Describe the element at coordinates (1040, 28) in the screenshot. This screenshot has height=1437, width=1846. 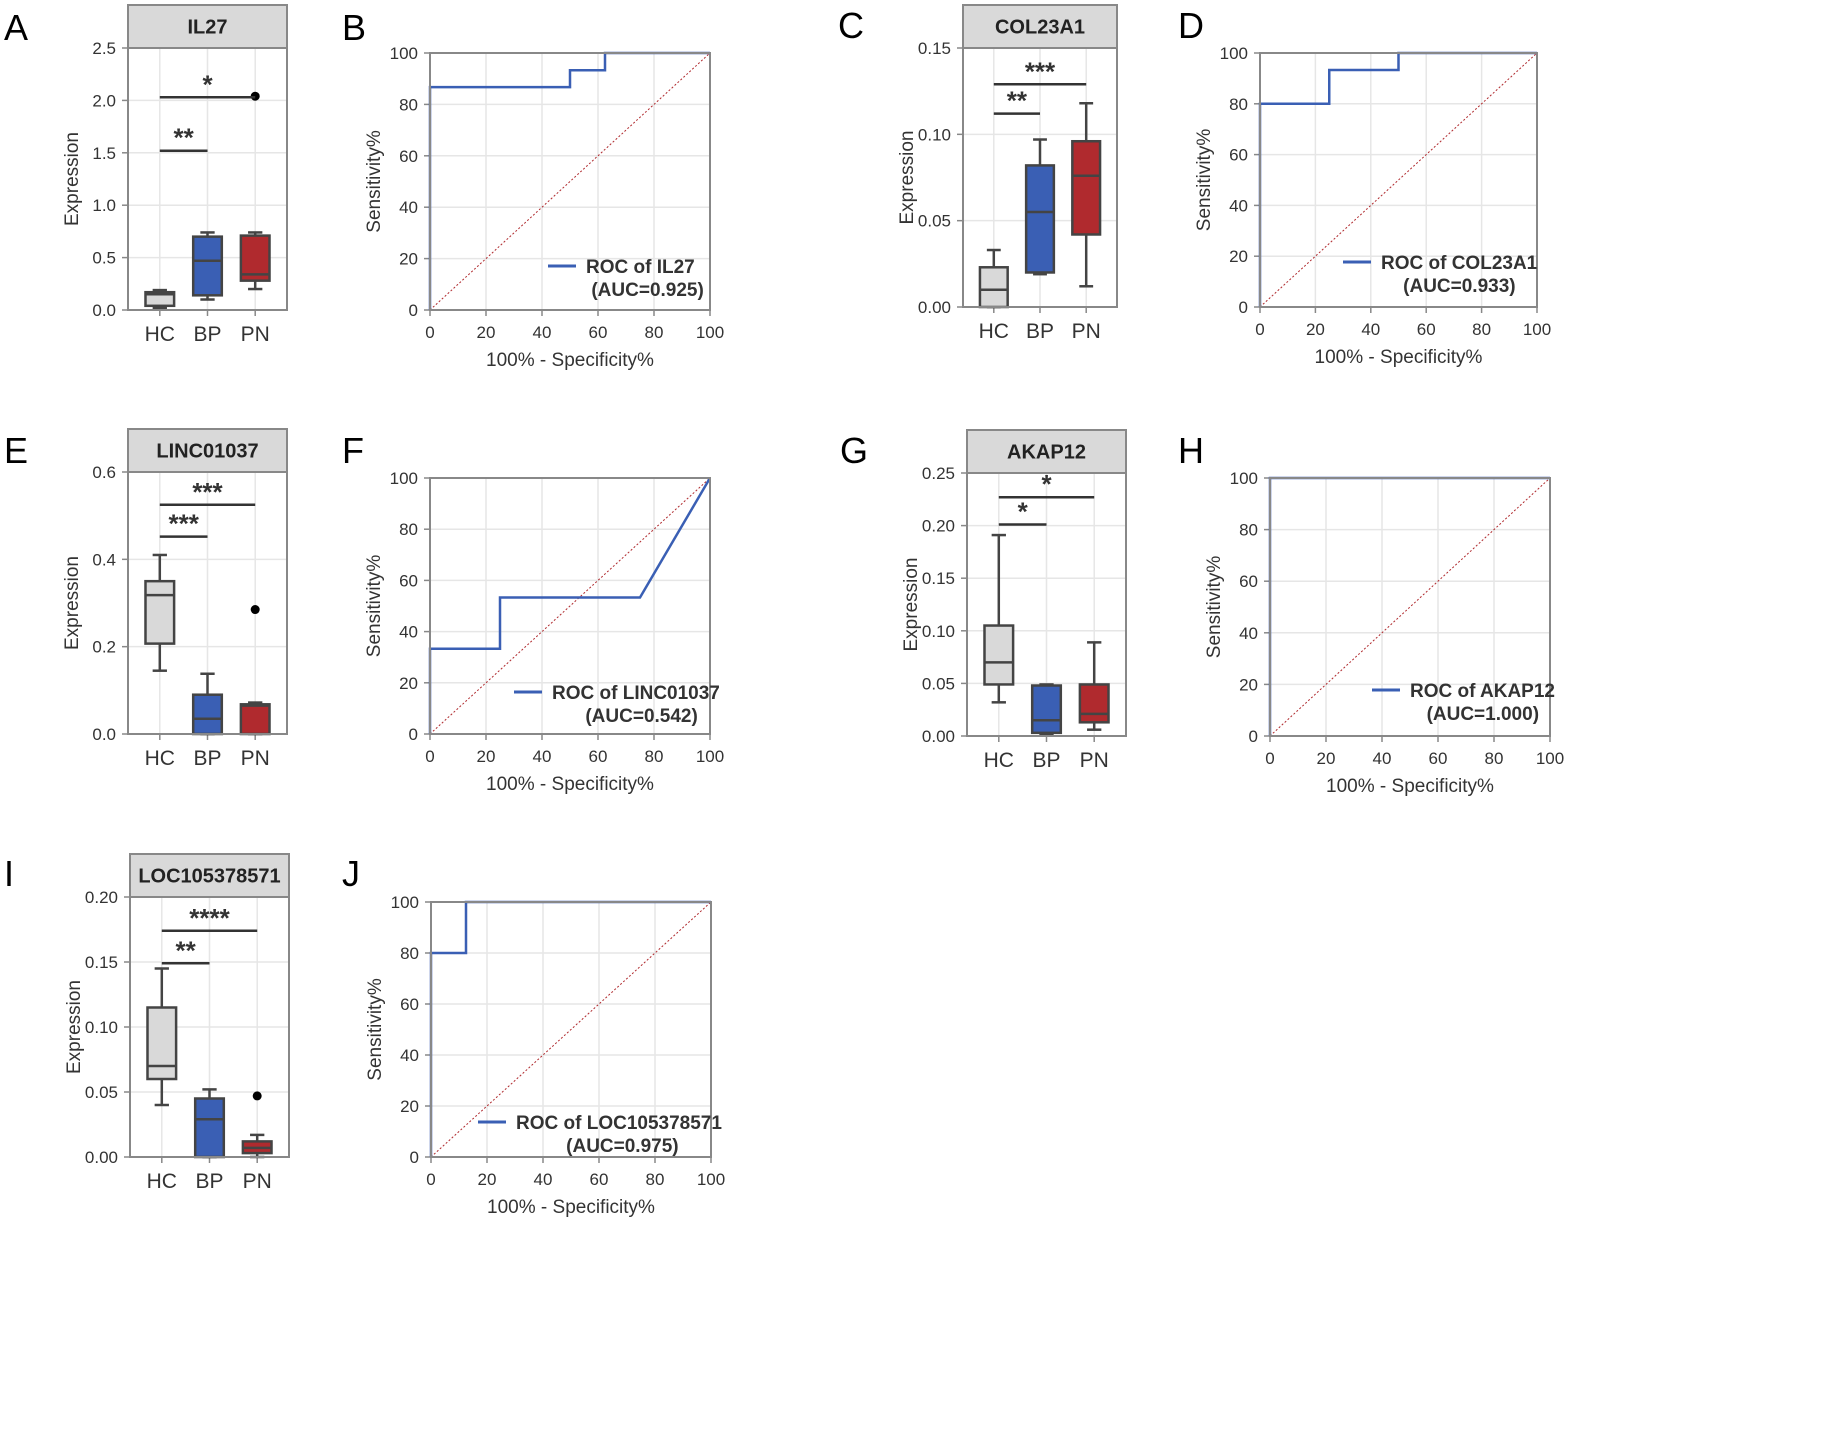
I see `facet-title: COL23A1` at that location.